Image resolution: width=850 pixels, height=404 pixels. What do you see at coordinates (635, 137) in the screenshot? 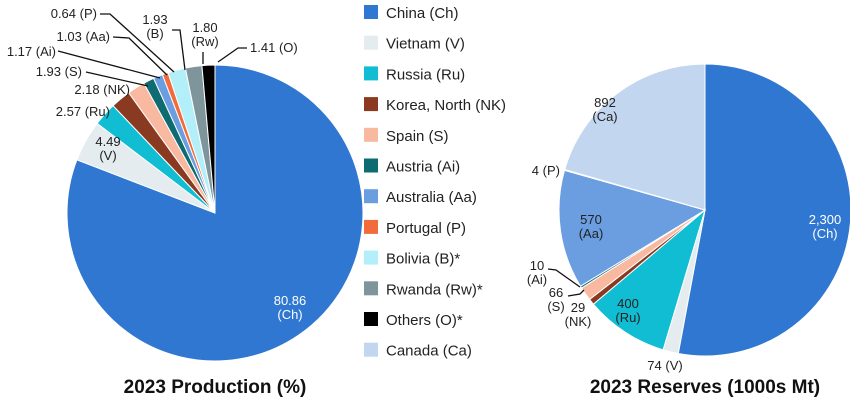
I see `pie-slice-ca` at bounding box center [635, 137].